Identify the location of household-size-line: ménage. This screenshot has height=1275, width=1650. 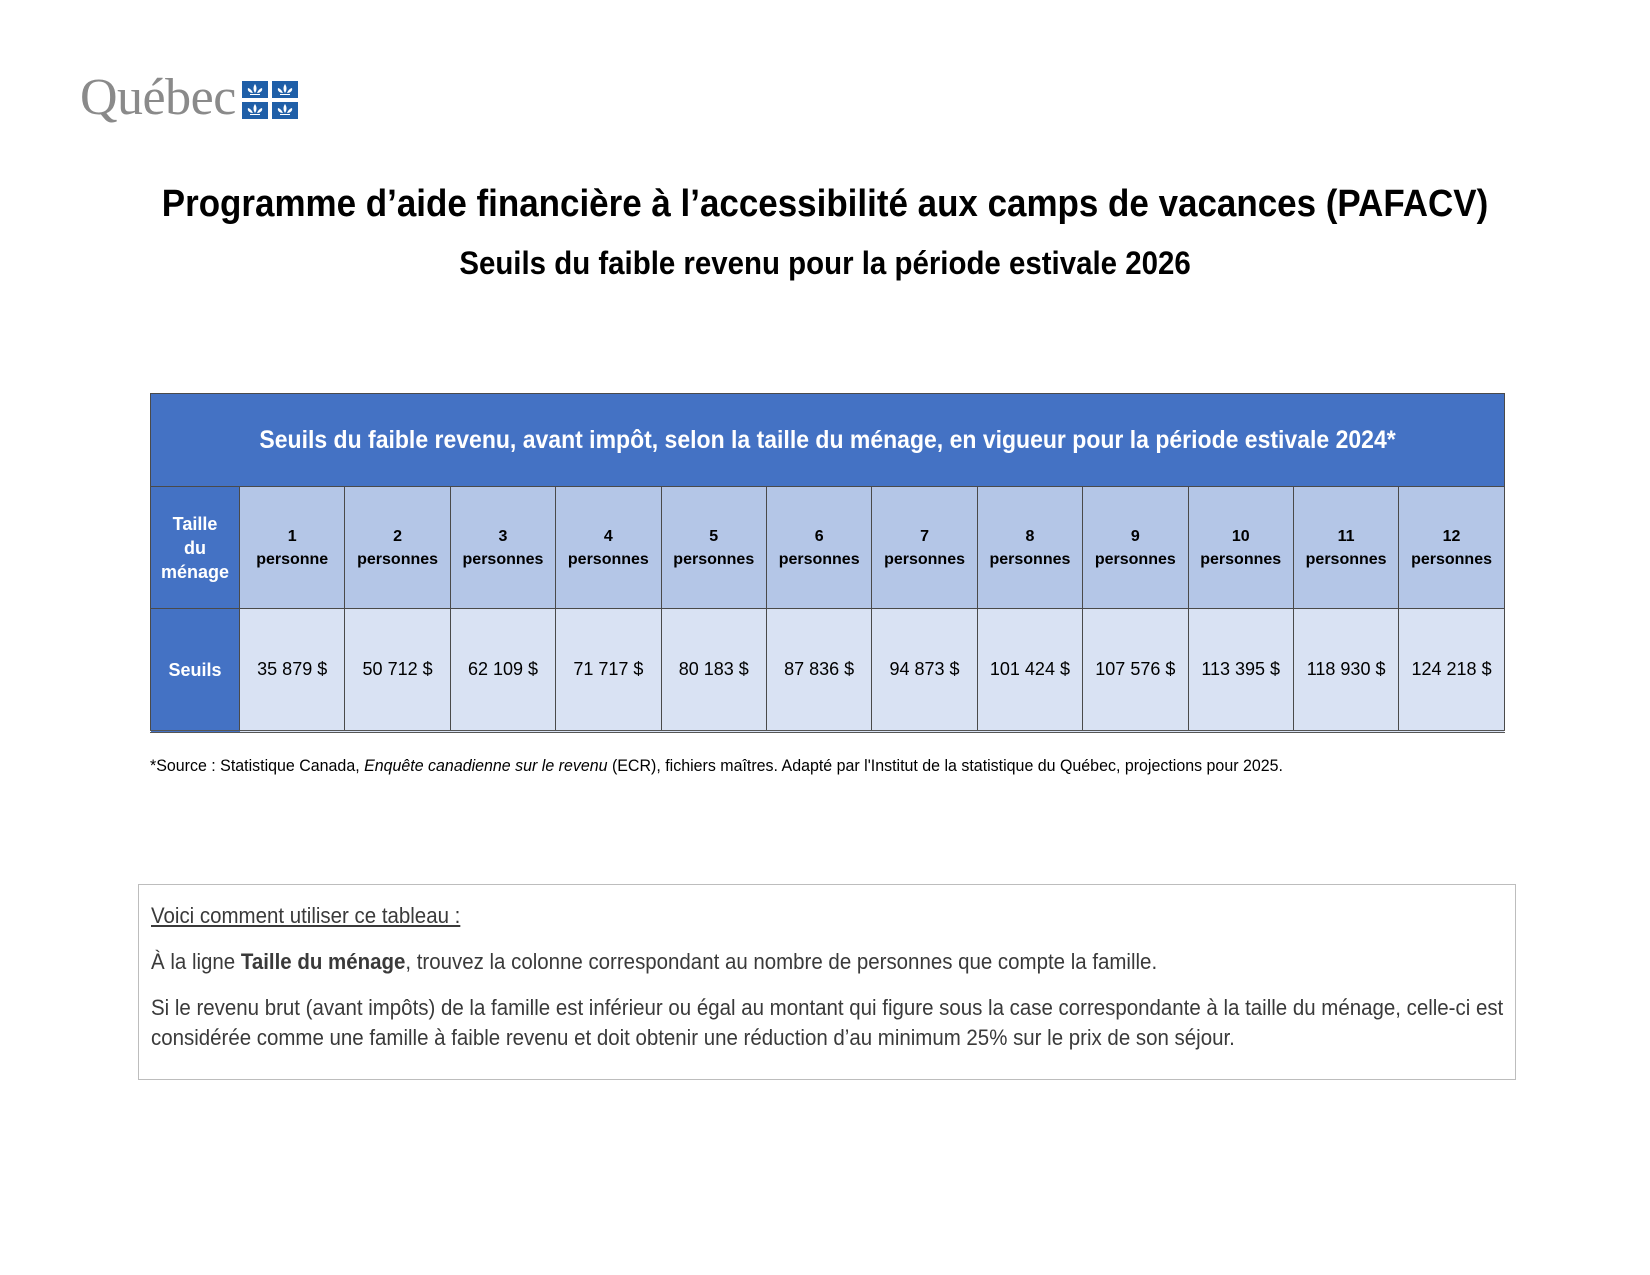
(195, 571).